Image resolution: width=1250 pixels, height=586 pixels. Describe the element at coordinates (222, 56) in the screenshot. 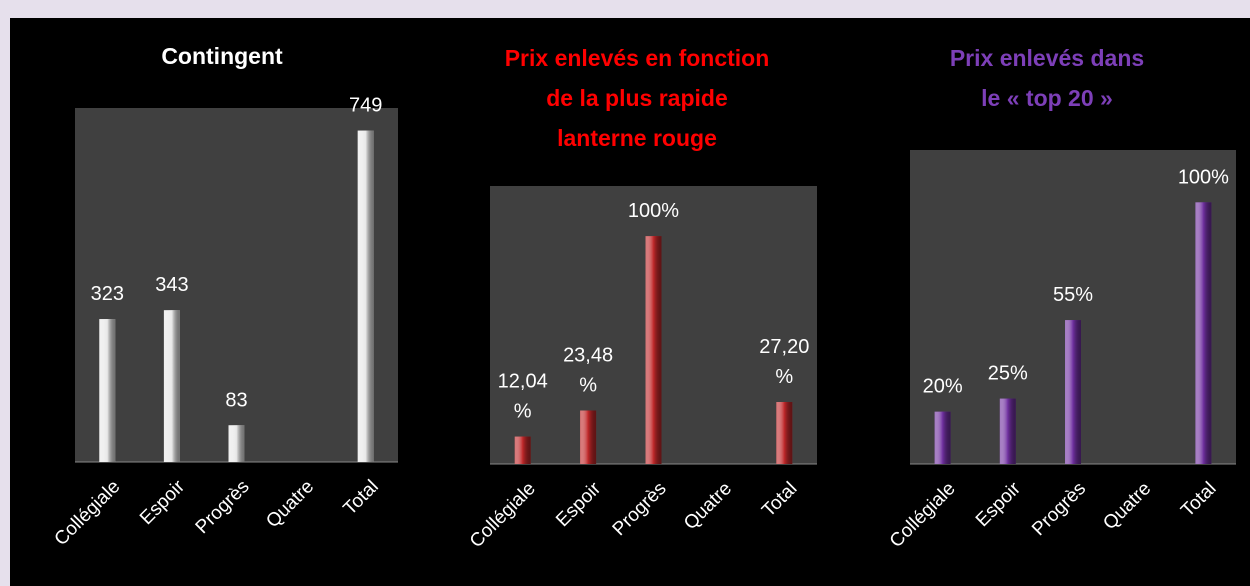

I see `chart-title: Contingent` at that location.